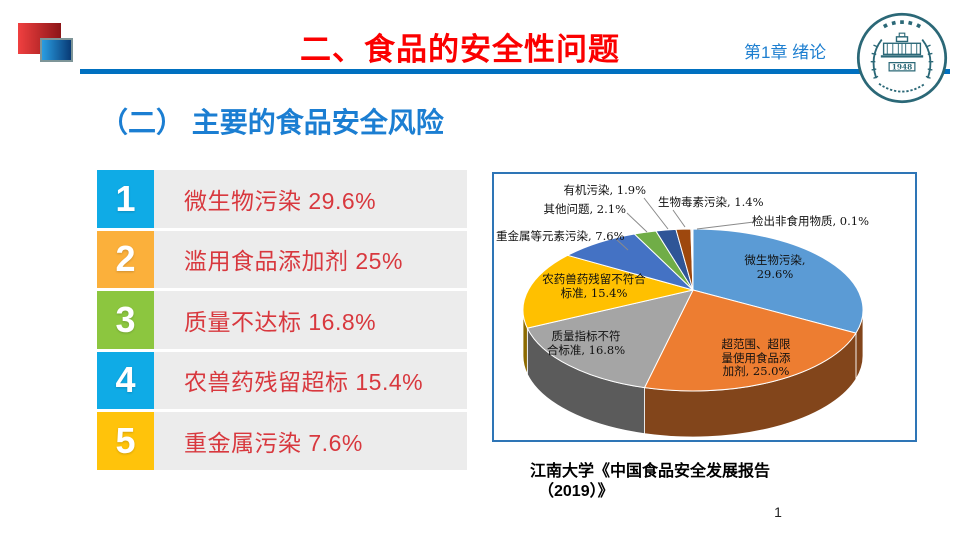 The image size is (960, 540). What do you see at coordinates (594, 286) in the screenshot?
I see `pie-data-label: 农药兽药残留不符合 标准, 15.4%` at bounding box center [594, 286].